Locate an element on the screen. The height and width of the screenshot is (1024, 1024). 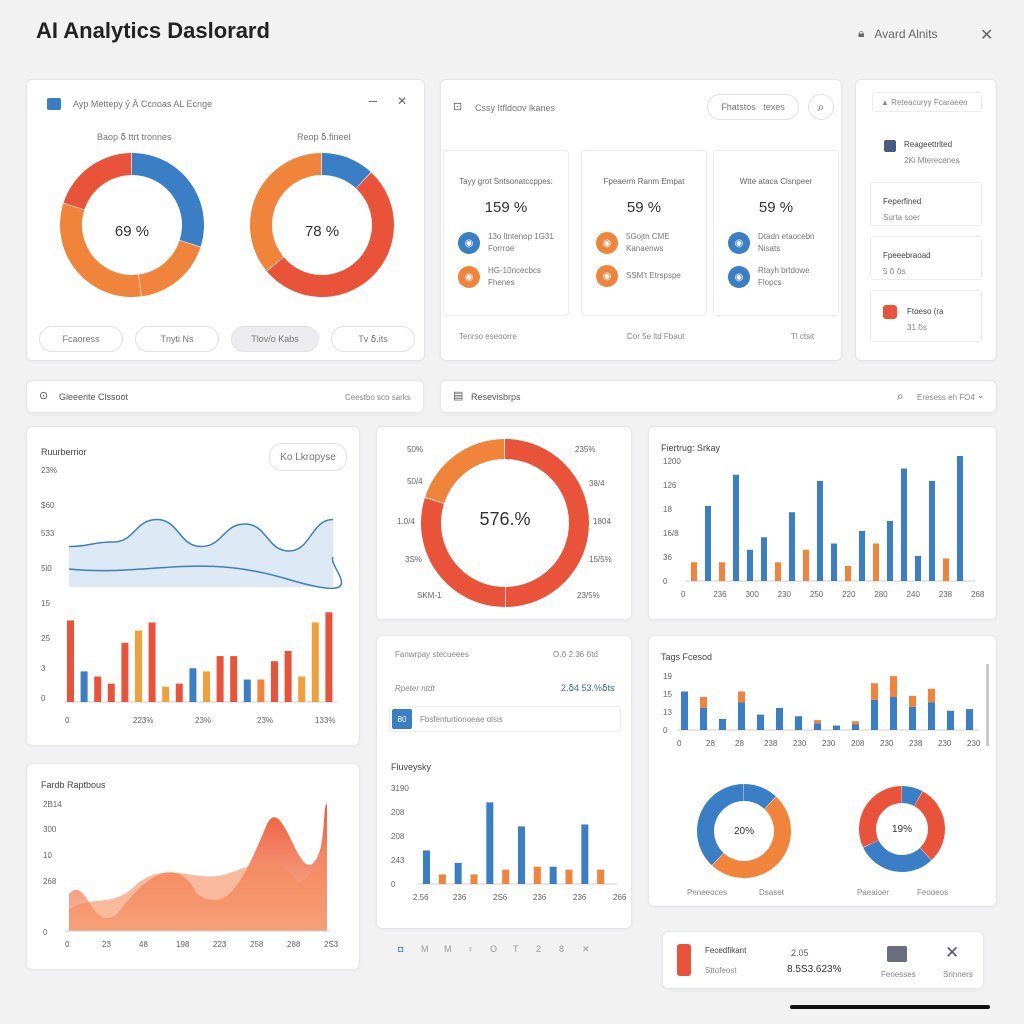
list-row: 80 Fbsfenturtionoeae olsis is located at coordinates (505, 719).